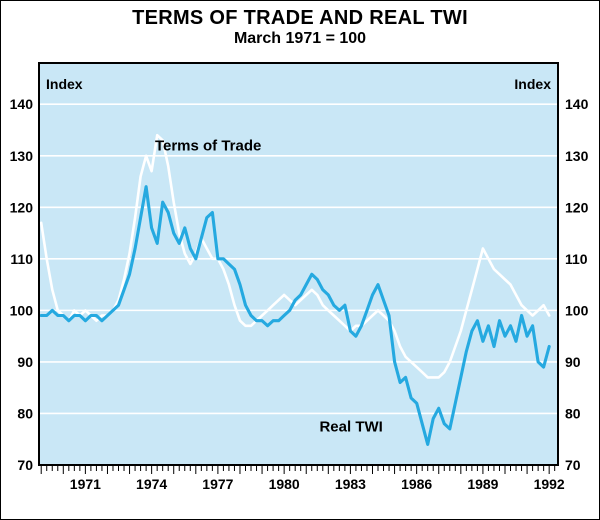 The height and width of the screenshot is (520, 600). What do you see at coordinates (151, 484) in the screenshot?
I see `x-axis-label-1974: 1974` at bounding box center [151, 484].